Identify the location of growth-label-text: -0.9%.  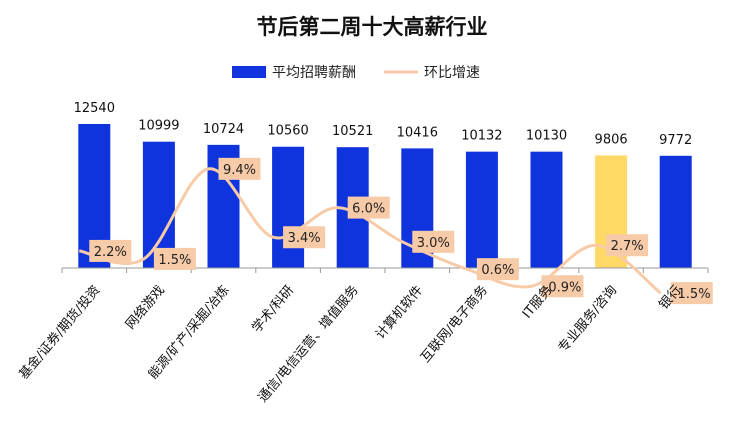
(563, 287).